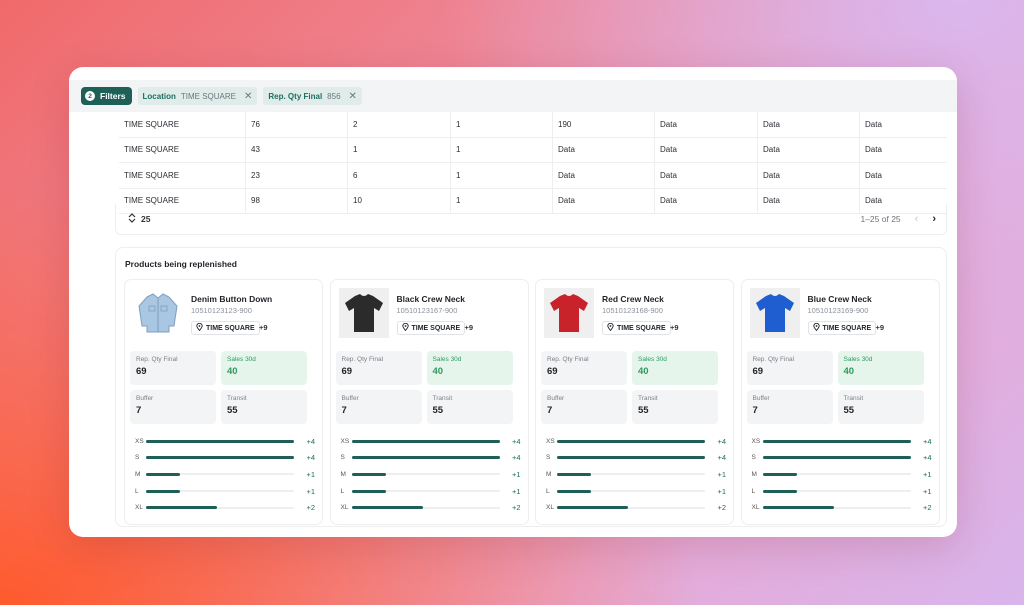  I want to click on size-label: S, so click(753, 458).